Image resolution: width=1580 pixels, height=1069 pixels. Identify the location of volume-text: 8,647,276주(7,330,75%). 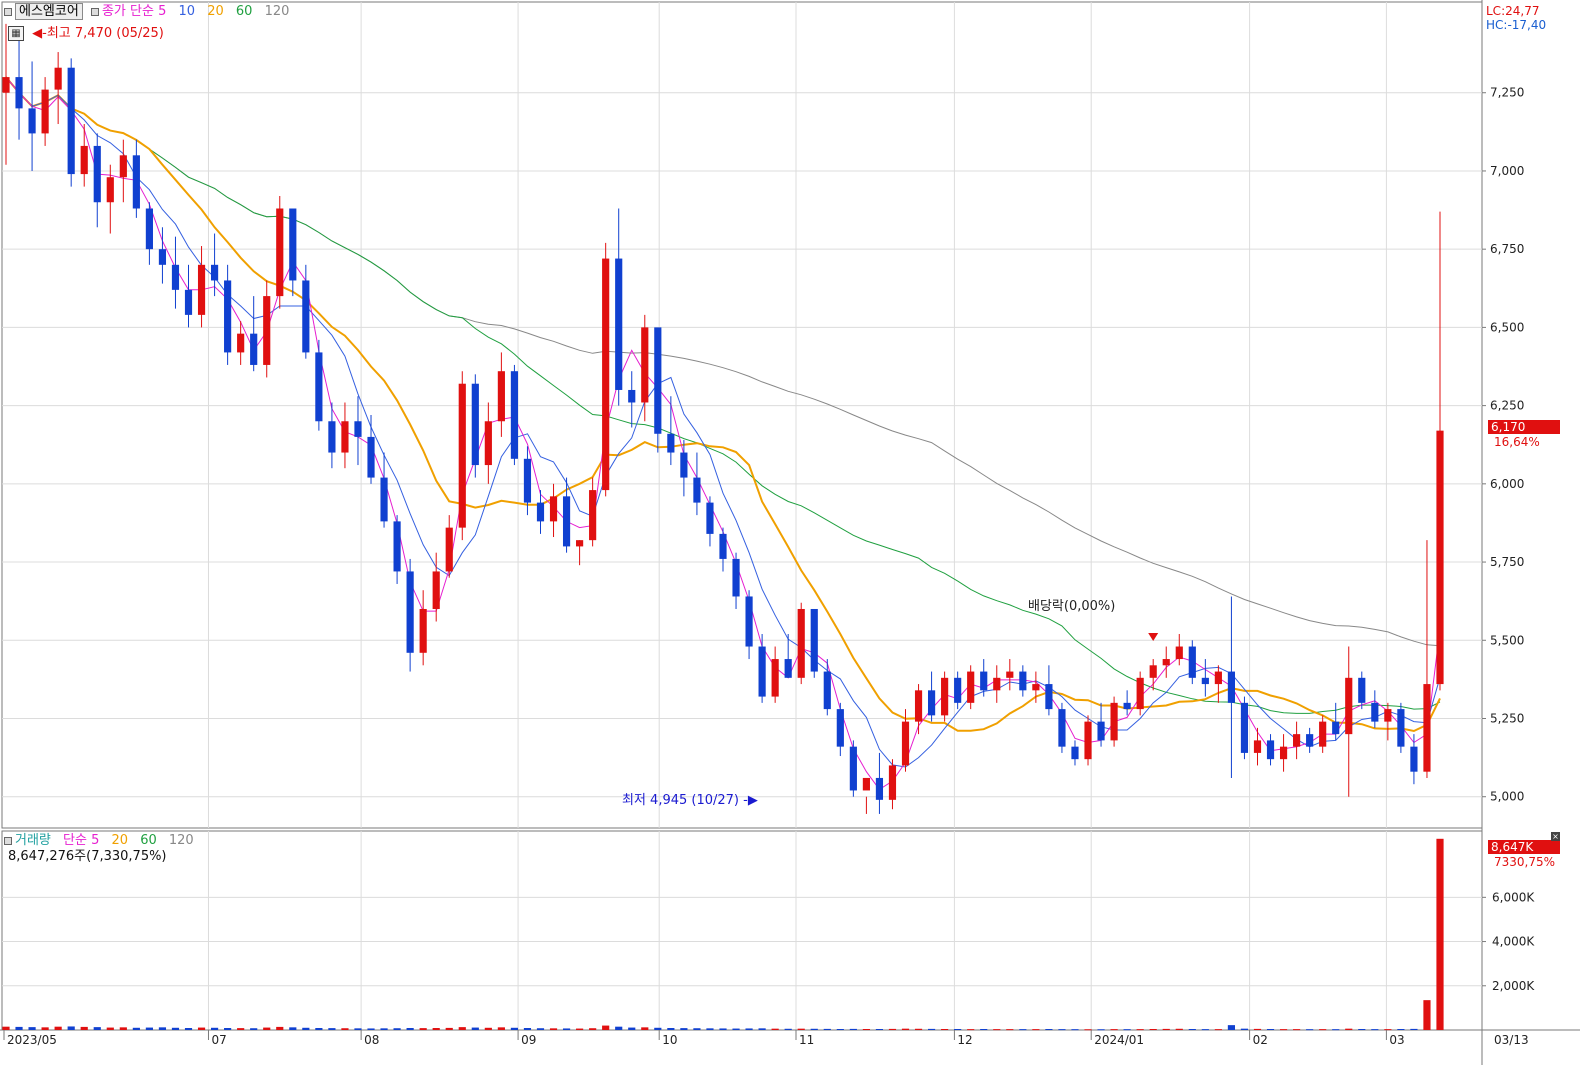
(87, 856).